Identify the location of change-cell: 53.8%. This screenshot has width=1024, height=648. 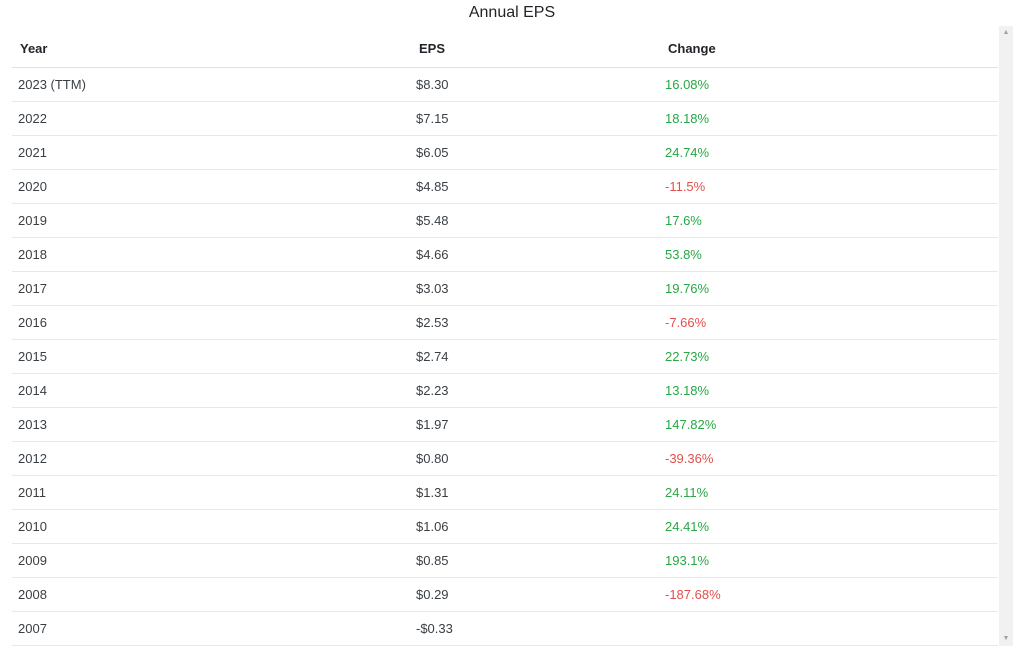
(831, 254).